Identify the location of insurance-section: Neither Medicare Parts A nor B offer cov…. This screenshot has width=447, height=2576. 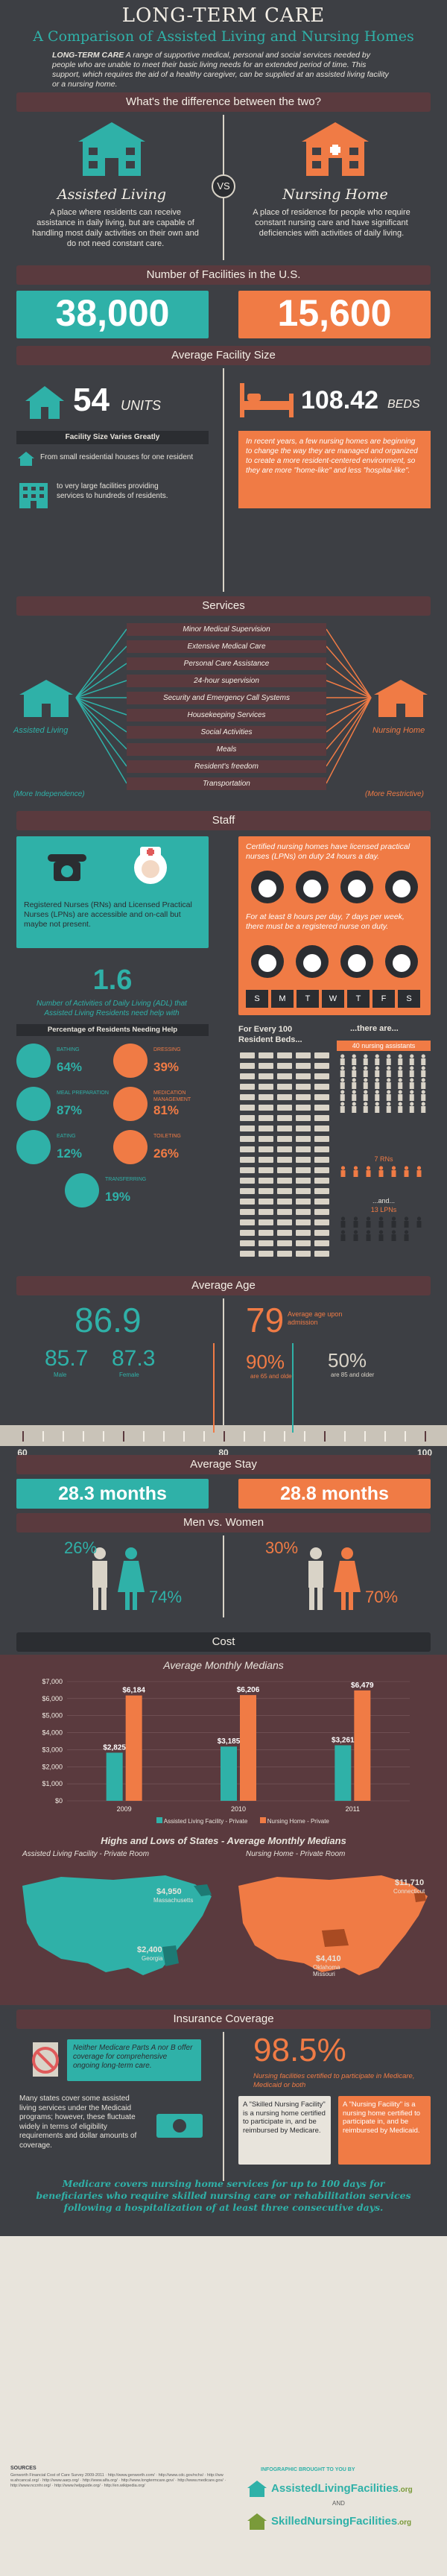
(223, 2132).